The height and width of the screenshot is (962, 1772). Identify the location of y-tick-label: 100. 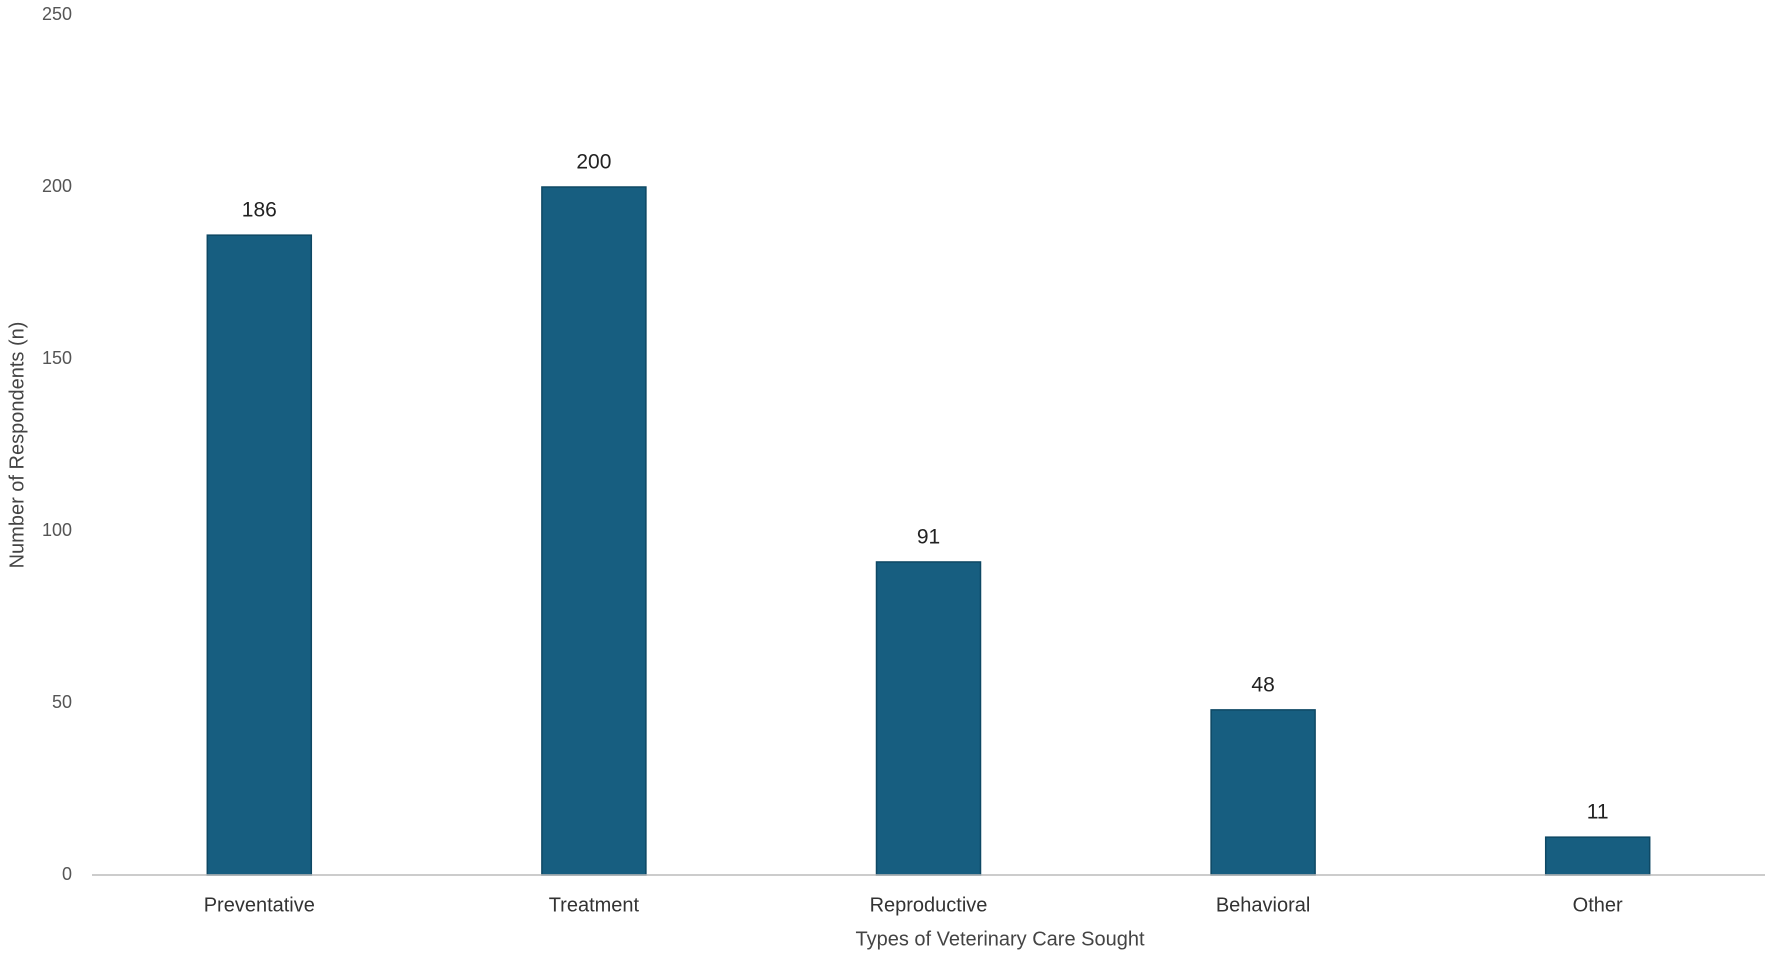
(57, 530).